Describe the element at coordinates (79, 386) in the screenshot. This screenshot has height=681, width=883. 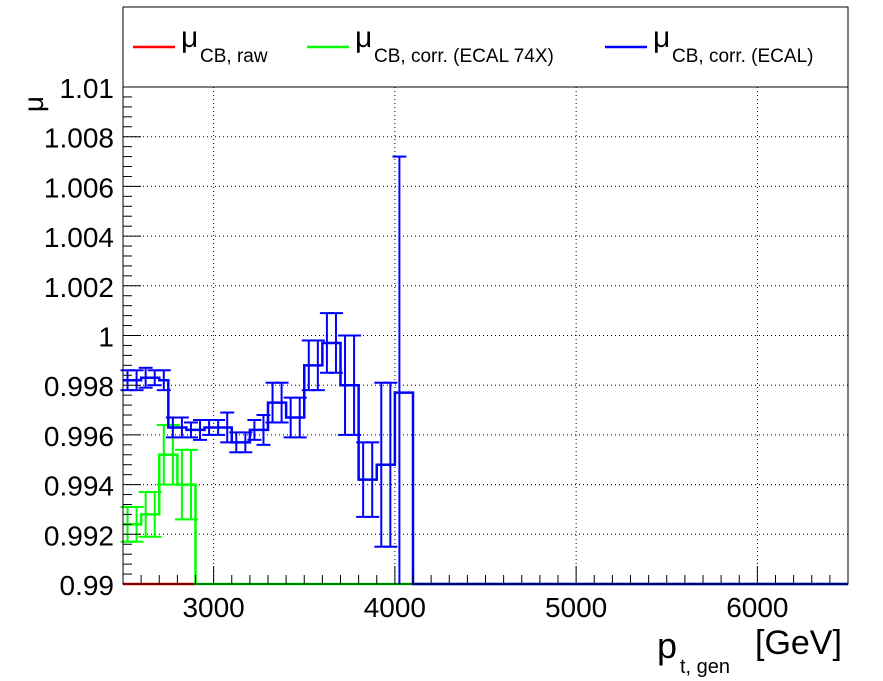
I see `y-tick-label: 0.998` at that location.